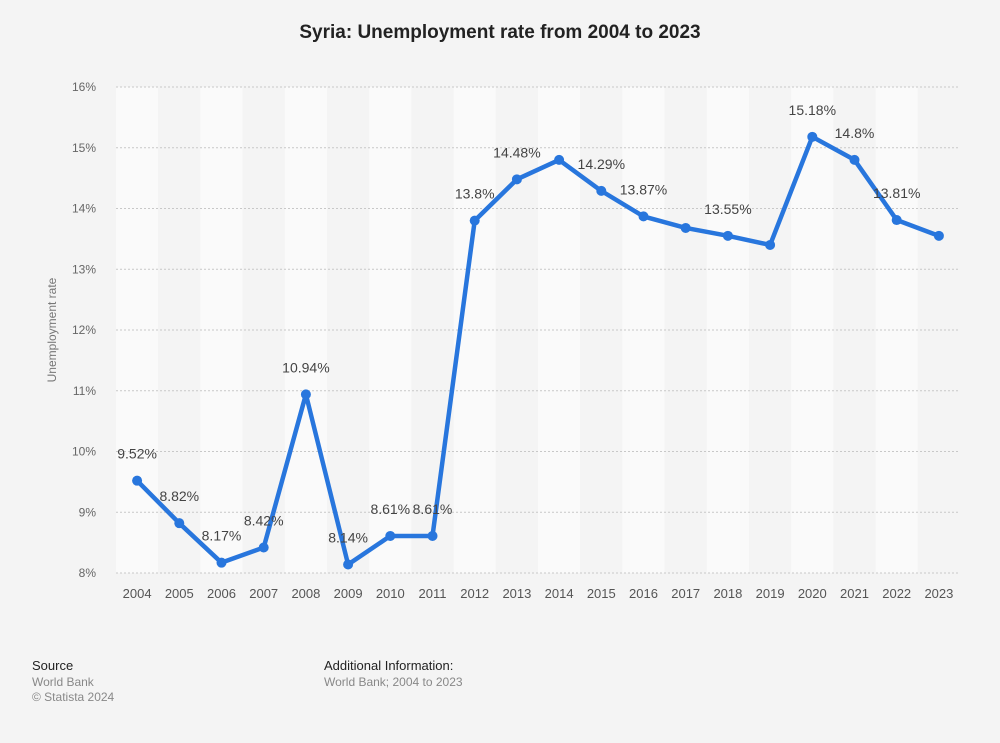 Image resolution: width=1000 pixels, height=743 pixels. I want to click on x-tick-label: 2018, so click(727, 593).